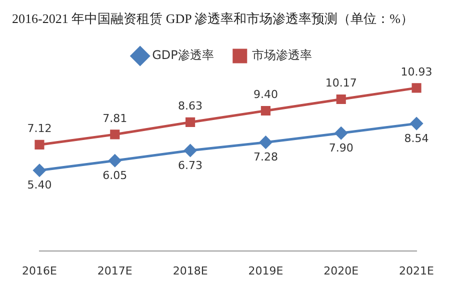 The image size is (456, 304). Describe the element at coordinates (190, 271) in the screenshot. I see `x-tick-label: 2018E` at that location.